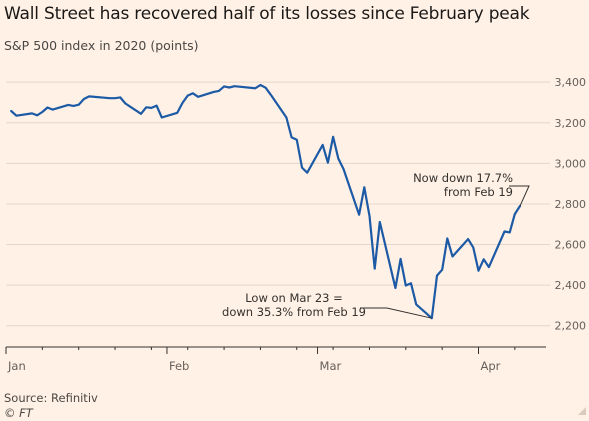 The image size is (589, 421). I want to click on y-axis-tick-labels: 2,200 2,400 2,600 2,800 3,000 3,200 3,400, so click(571, 204).